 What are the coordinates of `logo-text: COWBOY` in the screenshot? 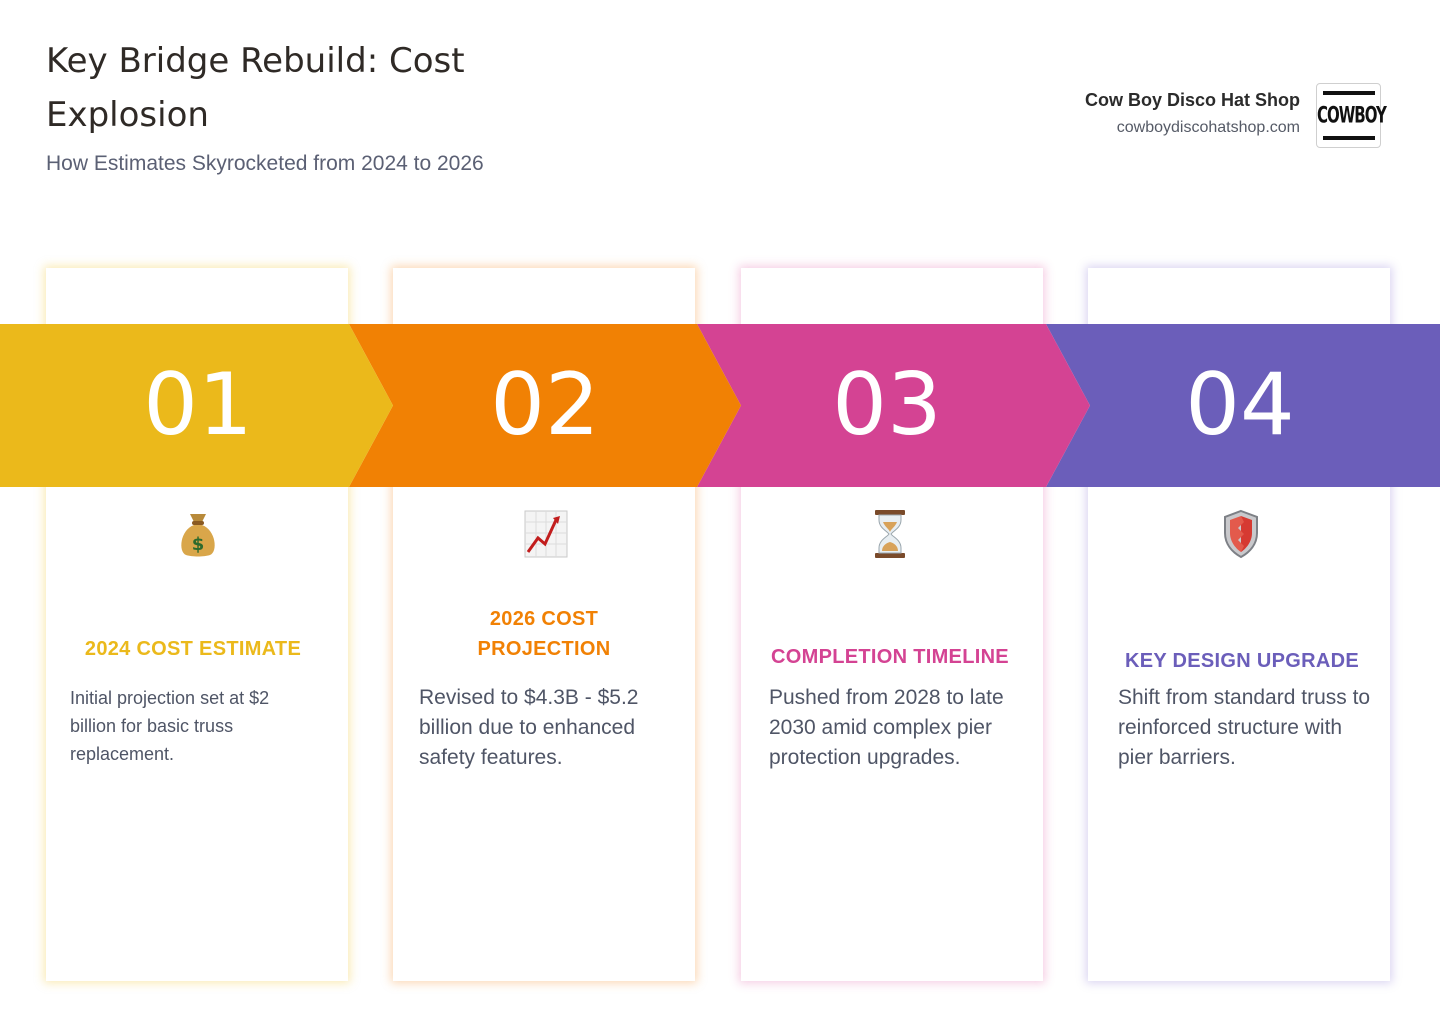 It's located at (1352, 115).